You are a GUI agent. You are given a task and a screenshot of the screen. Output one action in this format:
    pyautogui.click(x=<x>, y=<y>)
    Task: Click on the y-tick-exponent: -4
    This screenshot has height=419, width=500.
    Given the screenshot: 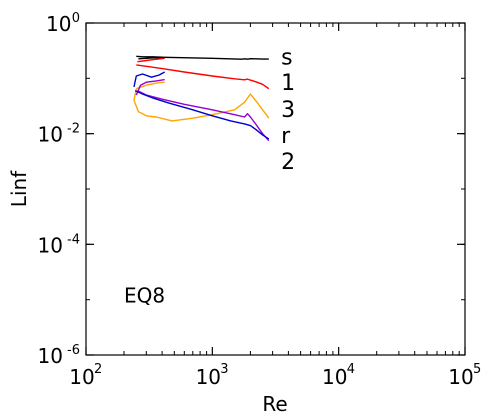 What is the action you would take?
    pyautogui.click(x=73, y=239)
    